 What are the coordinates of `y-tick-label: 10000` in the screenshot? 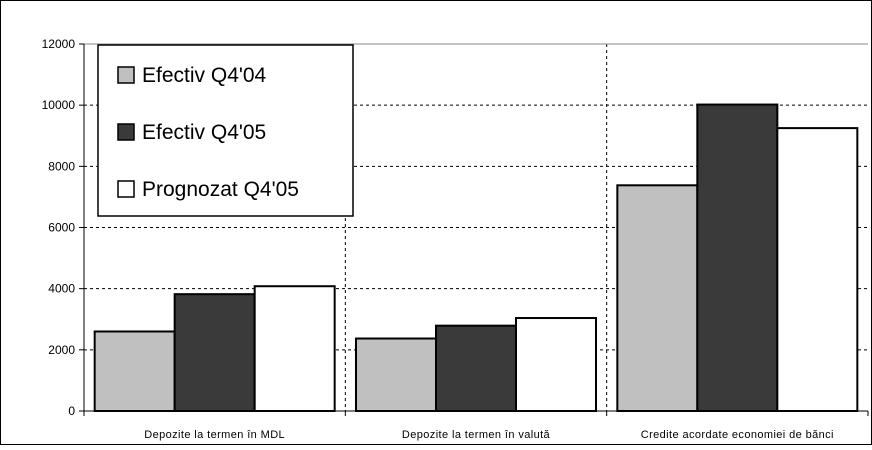 It's located at (59, 105).